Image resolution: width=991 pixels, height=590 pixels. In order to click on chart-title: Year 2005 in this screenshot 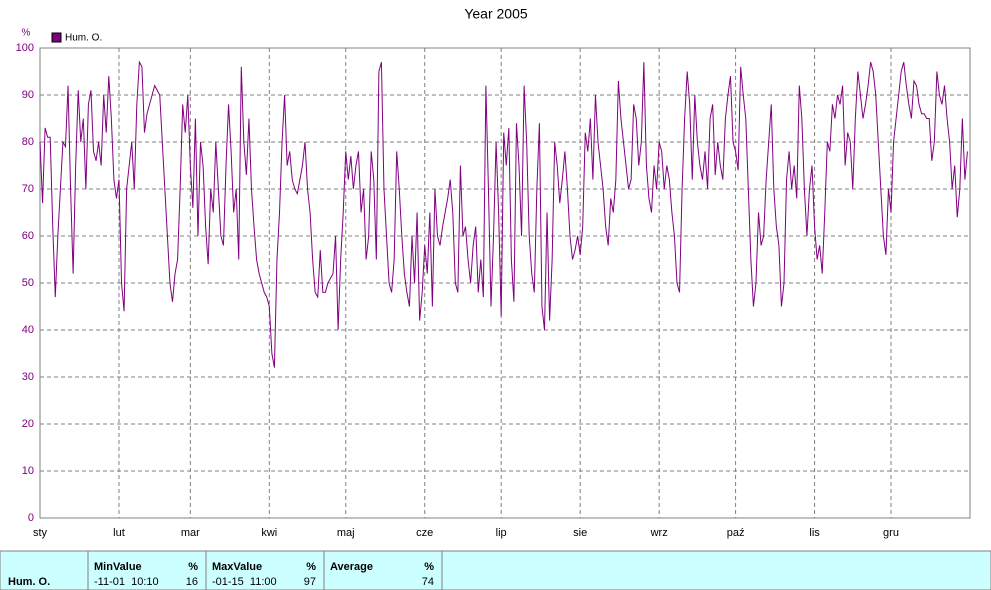, I will do `click(496, 14)`.